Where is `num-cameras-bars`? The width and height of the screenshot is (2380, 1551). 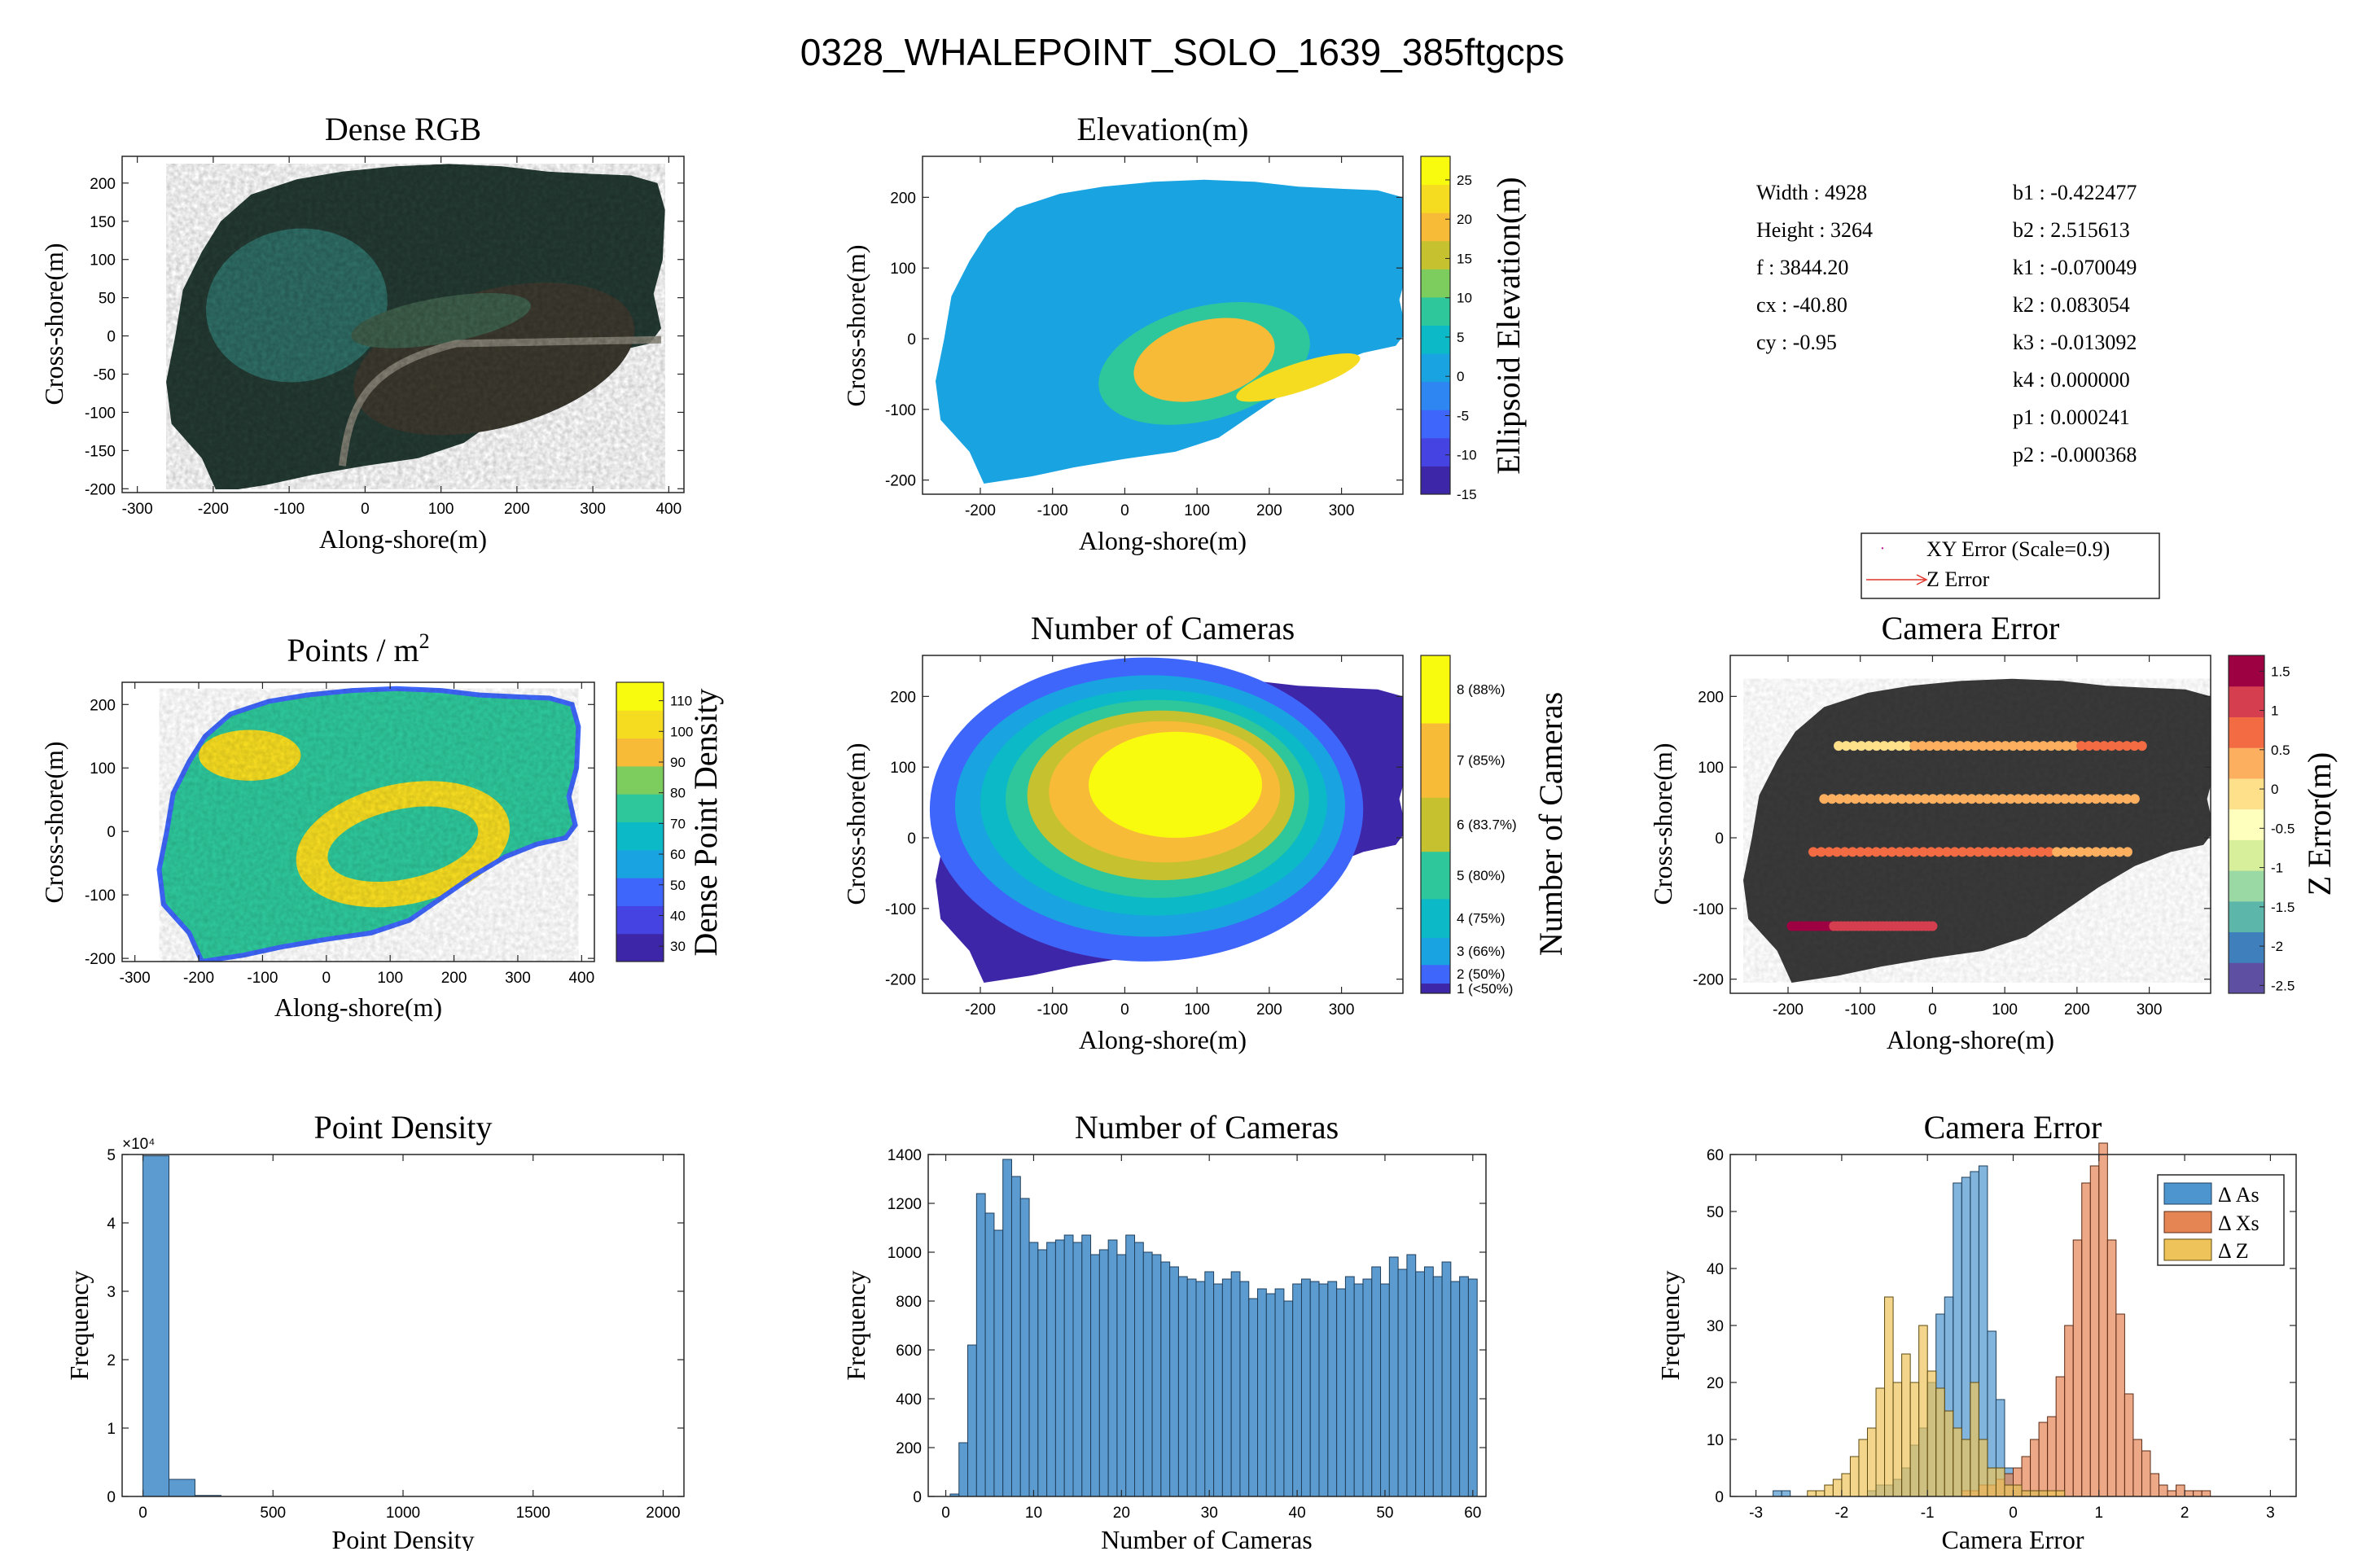
num-cameras-bars is located at coordinates (1214, 1328).